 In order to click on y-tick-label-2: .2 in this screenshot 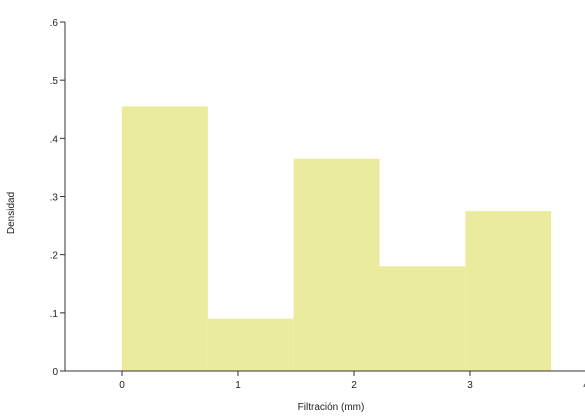, I will do `click(54, 256)`.